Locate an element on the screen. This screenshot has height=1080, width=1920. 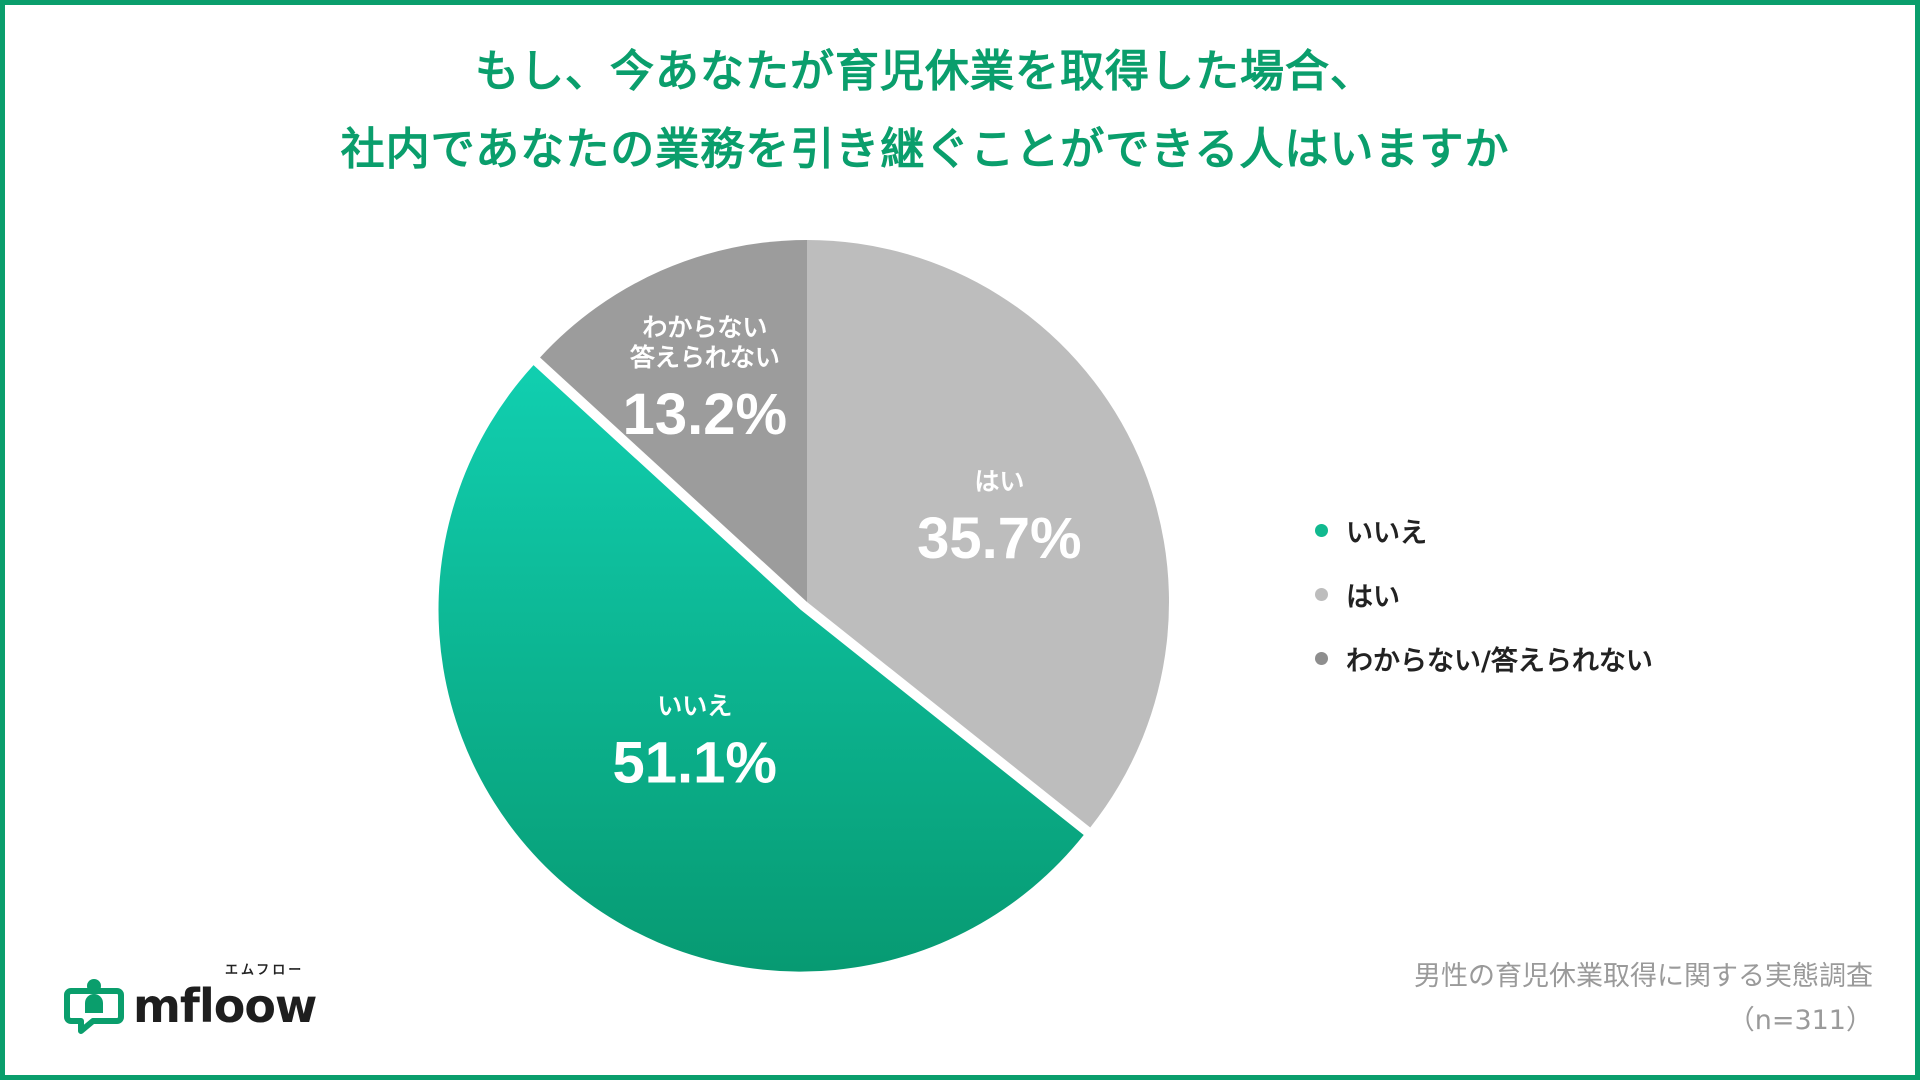
legend-item-iie: いいえ is located at coordinates (1484, 532).